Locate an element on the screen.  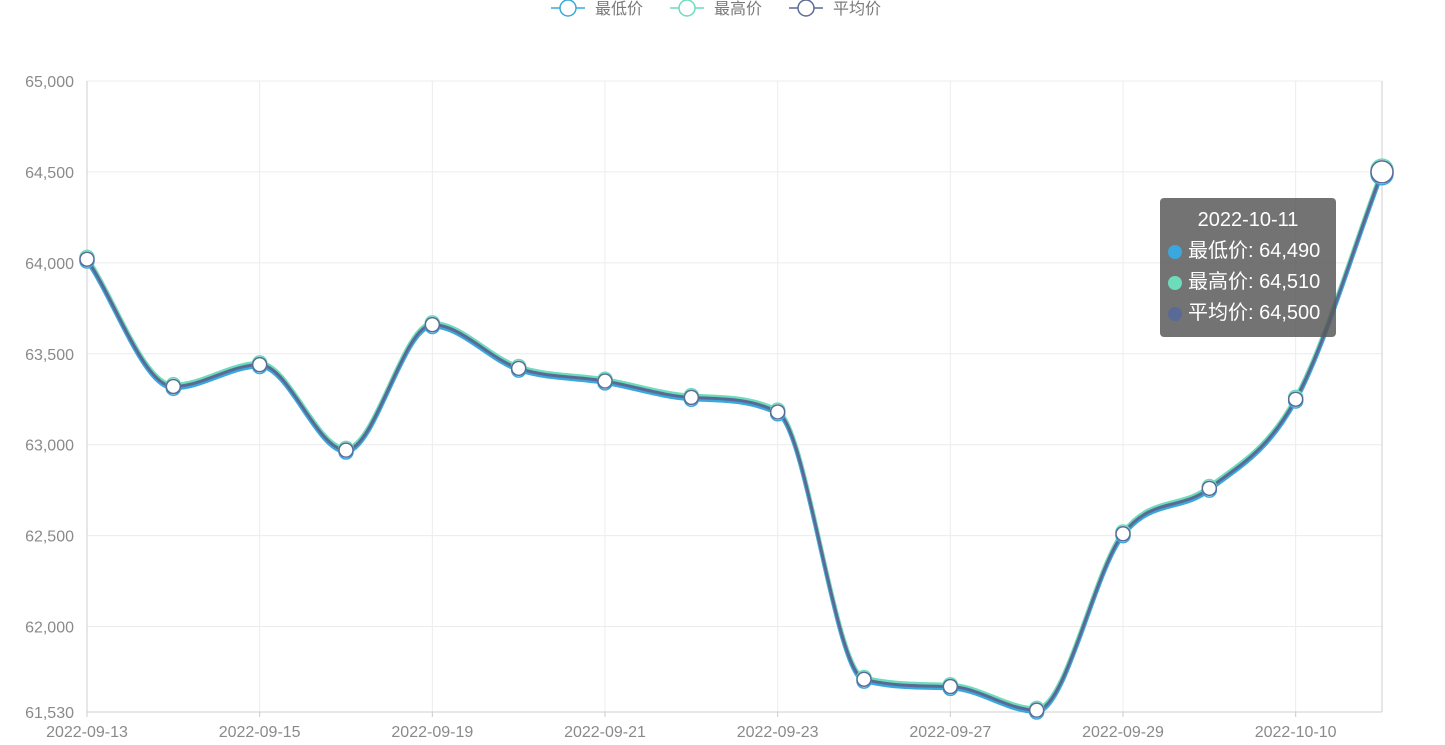
tooltip-row-highest: 最高价: 64,510 is located at coordinates (1248, 282).